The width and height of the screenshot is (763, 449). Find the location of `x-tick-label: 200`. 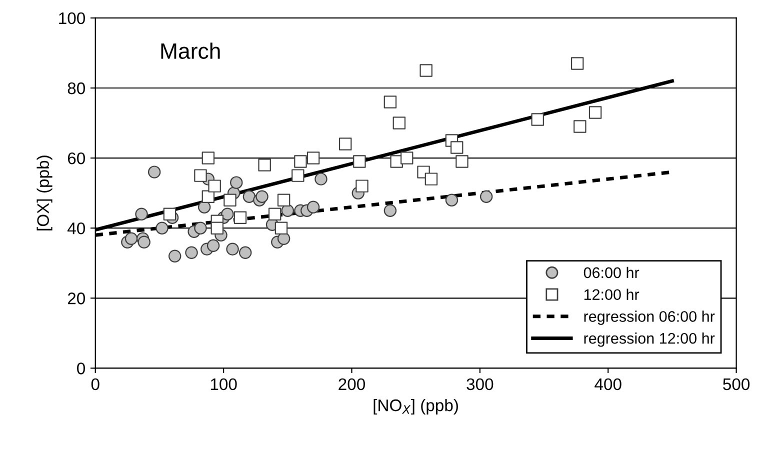

x-tick-label: 200 is located at coordinates (351, 384).